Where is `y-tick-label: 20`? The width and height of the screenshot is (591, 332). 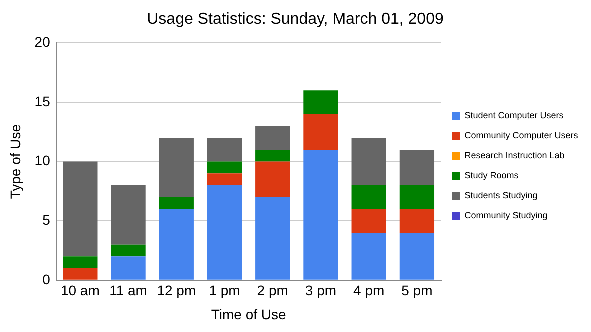
y-tick-label: 20 is located at coordinates (42, 42).